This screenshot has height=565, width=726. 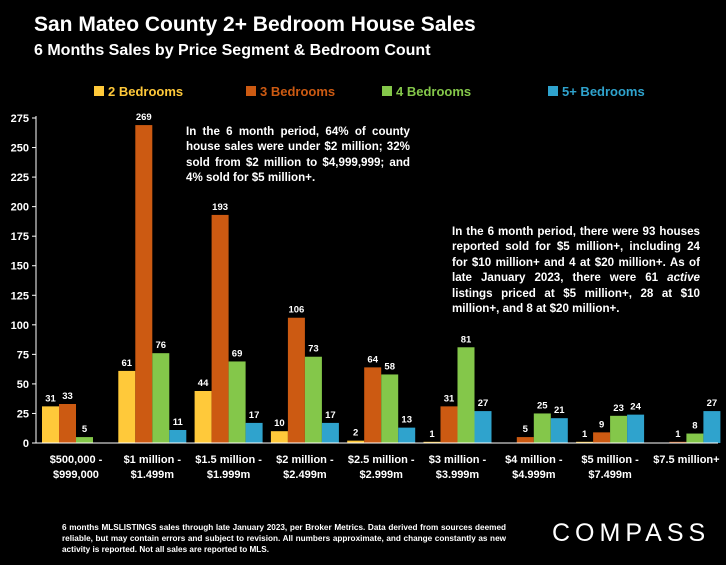 I want to click on x-tick-label: $999,000, so click(x=76, y=475).